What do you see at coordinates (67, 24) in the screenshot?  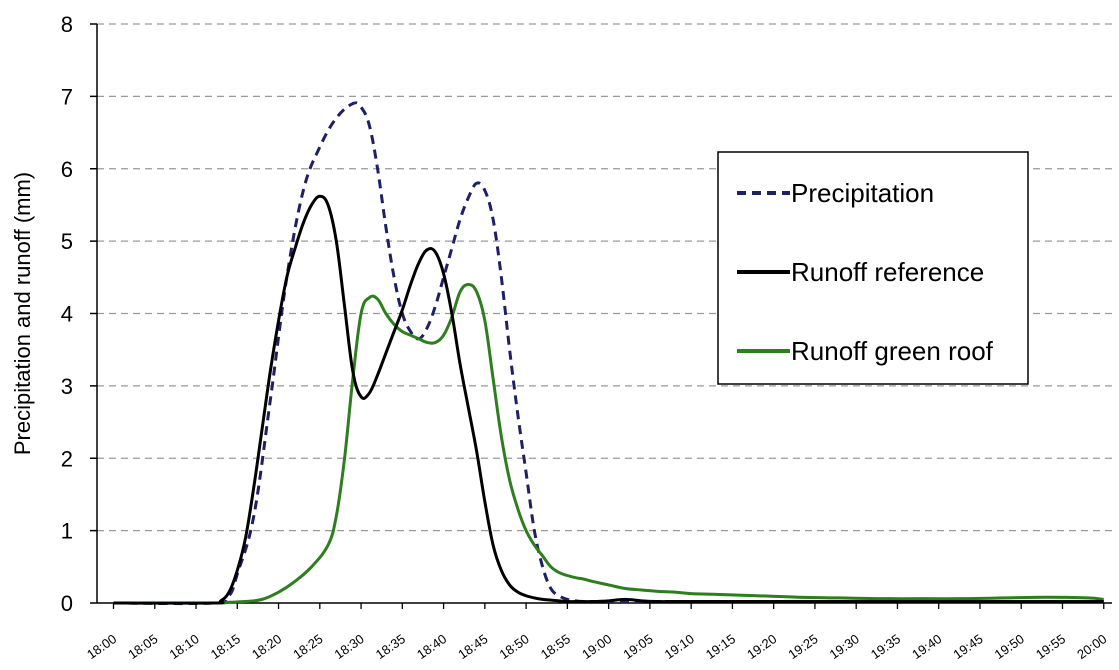 I see `y-tick-label-8: 8` at bounding box center [67, 24].